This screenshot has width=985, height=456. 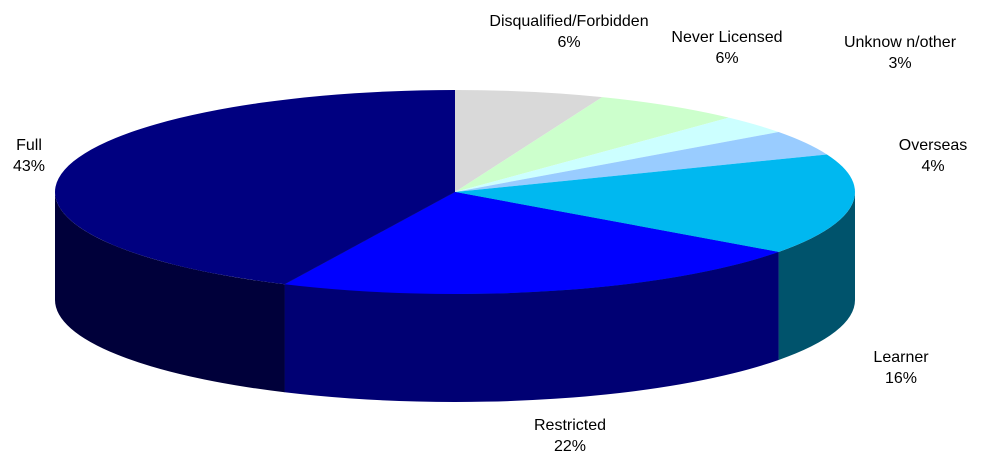 What do you see at coordinates (29, 145) in the screenshot?
I see `slice-label-name: Full` at bounding box center [29, 145].